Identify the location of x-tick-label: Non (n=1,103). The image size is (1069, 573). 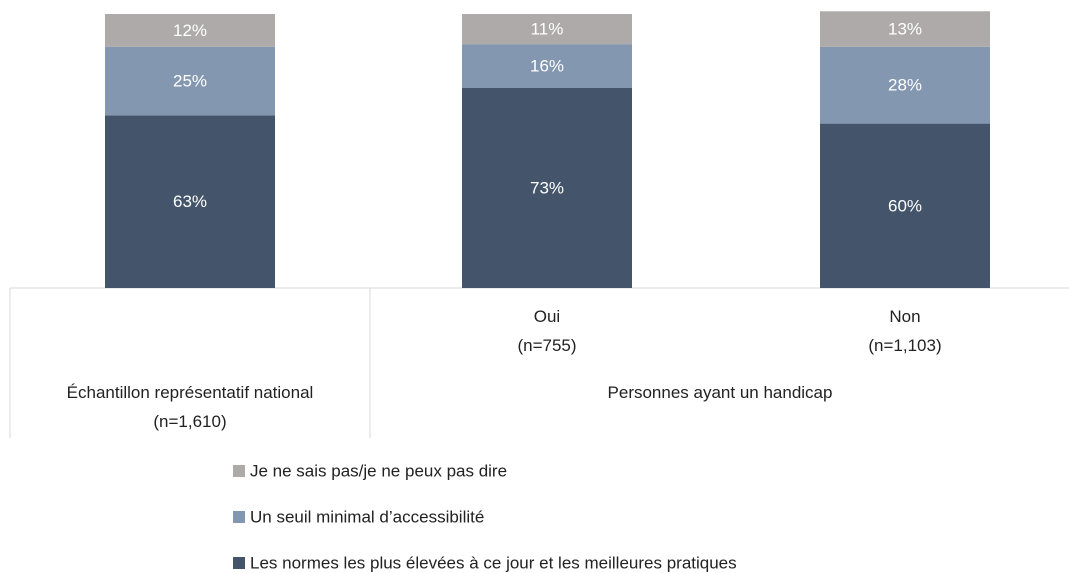
(905, 331).